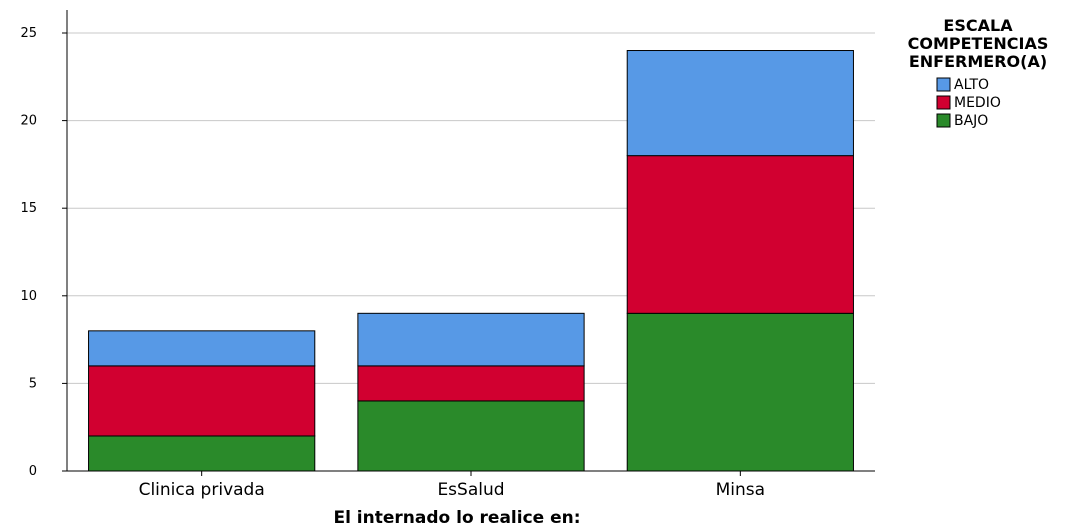  I want to click on legend-title-line-3: ENFERMERO(A), so click(978, 61).